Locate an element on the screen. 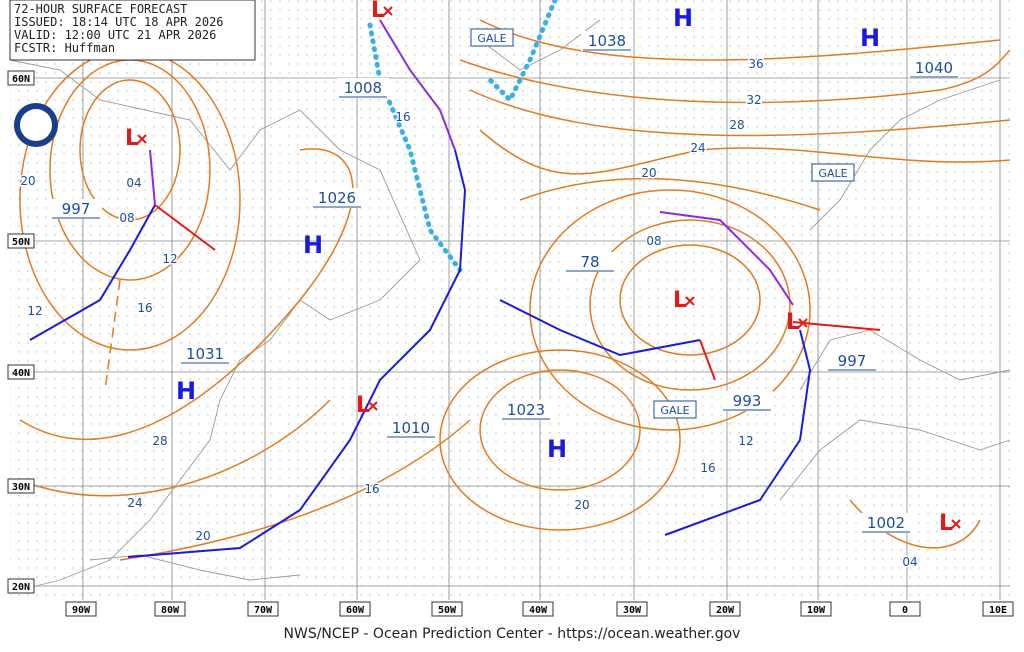  lon-label: 30W is located at coordinates (632, 610).